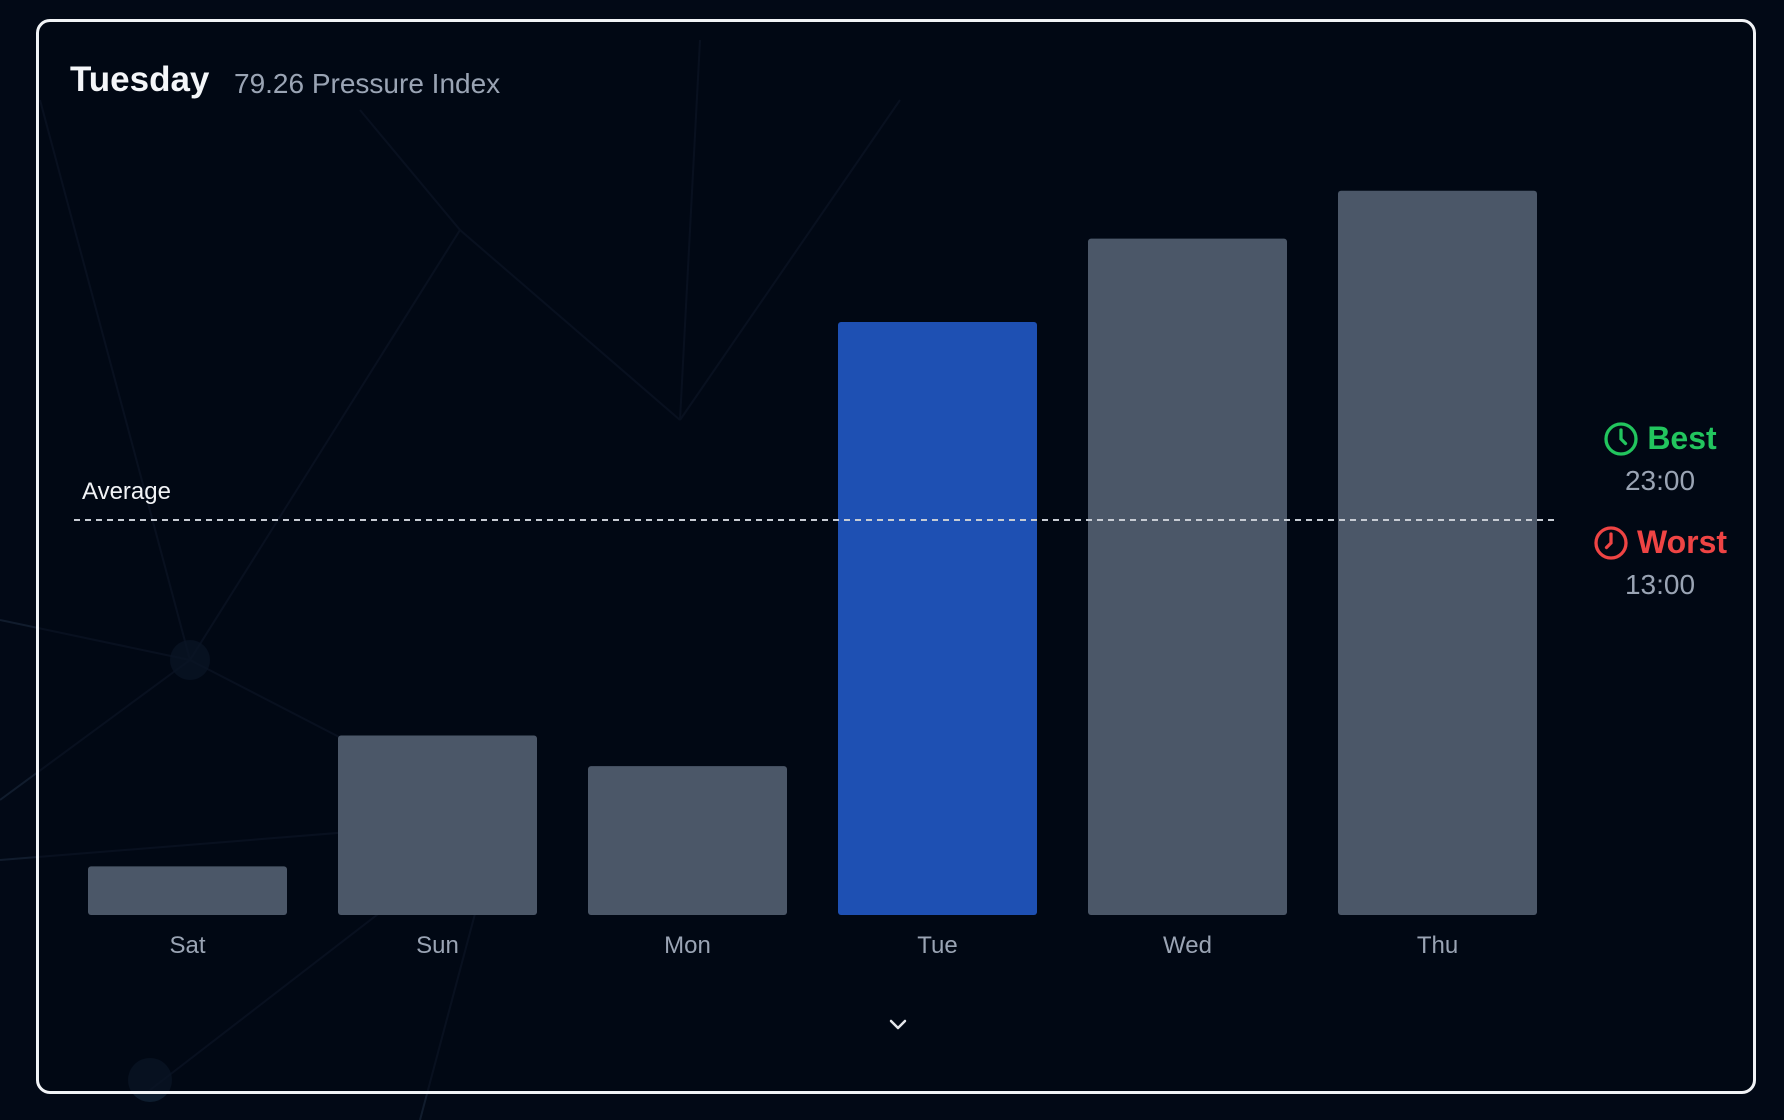  What do you see at coordinates (437, 825) in the screenshot?
I see `bar-sun` at bounding box center [437, 825].